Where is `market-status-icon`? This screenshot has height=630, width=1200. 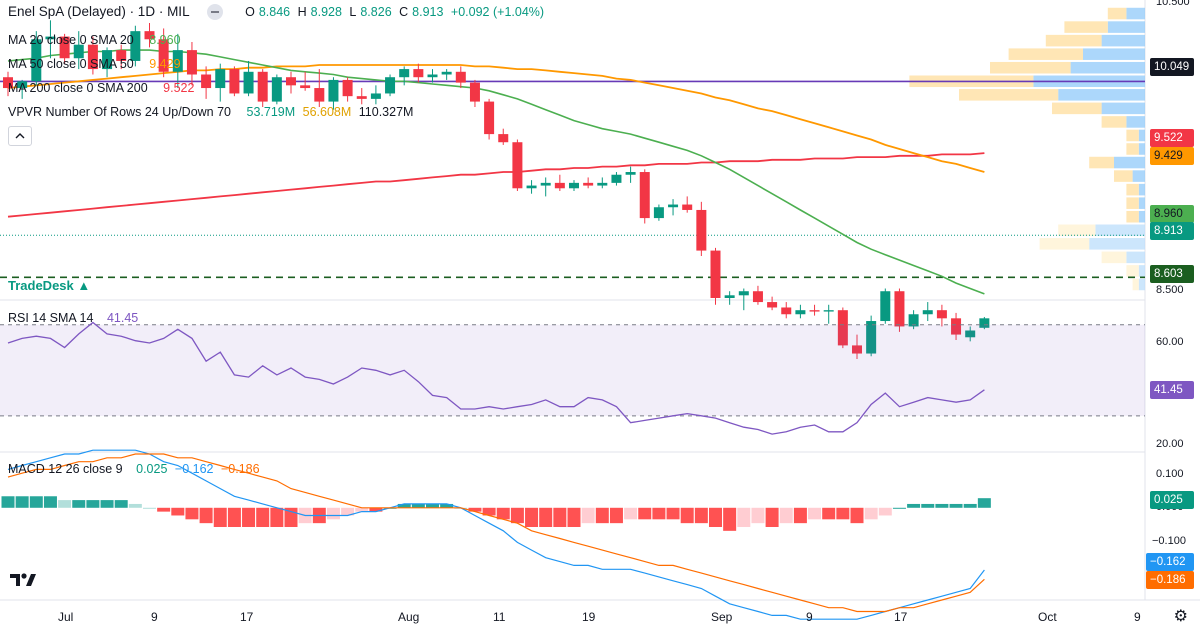 market-status-icon is located at coordinates (215, 12).